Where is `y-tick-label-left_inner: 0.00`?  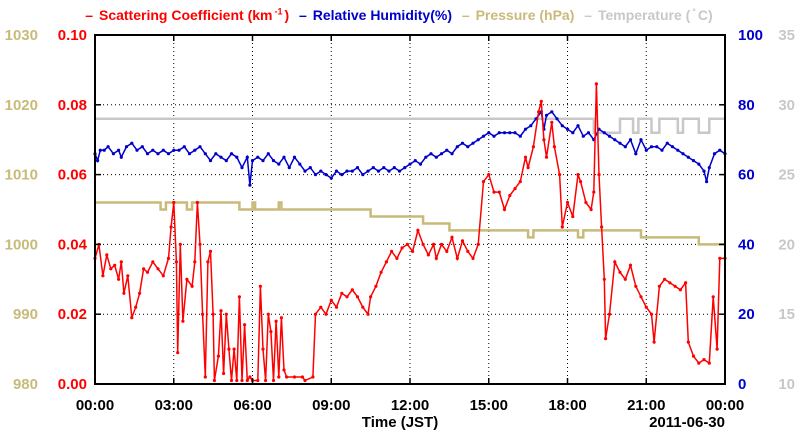 y-tick-label-left_inner: 0.00 is located at coordinates (72, 384).